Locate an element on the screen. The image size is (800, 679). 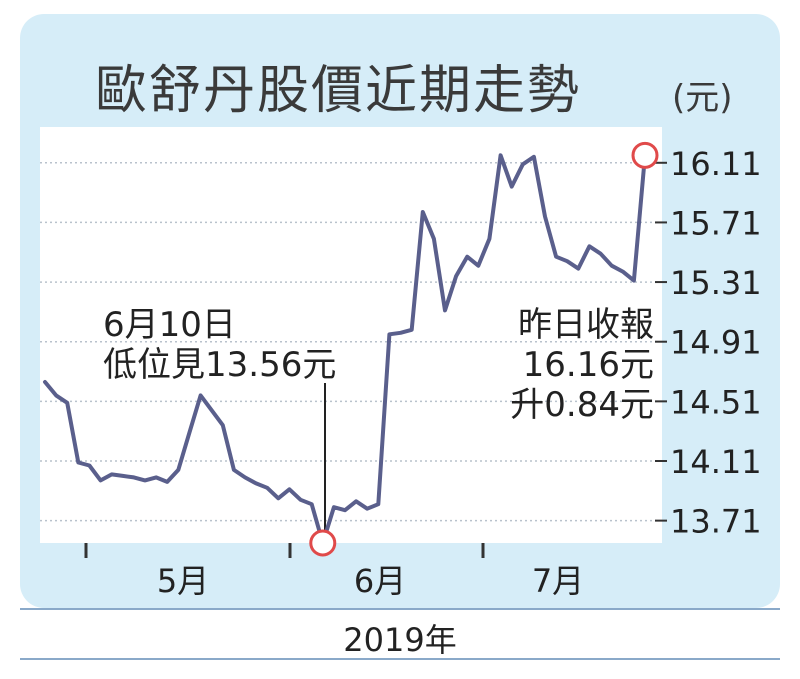
x-tick-label: 5月 is located at coordinates (183, 581).